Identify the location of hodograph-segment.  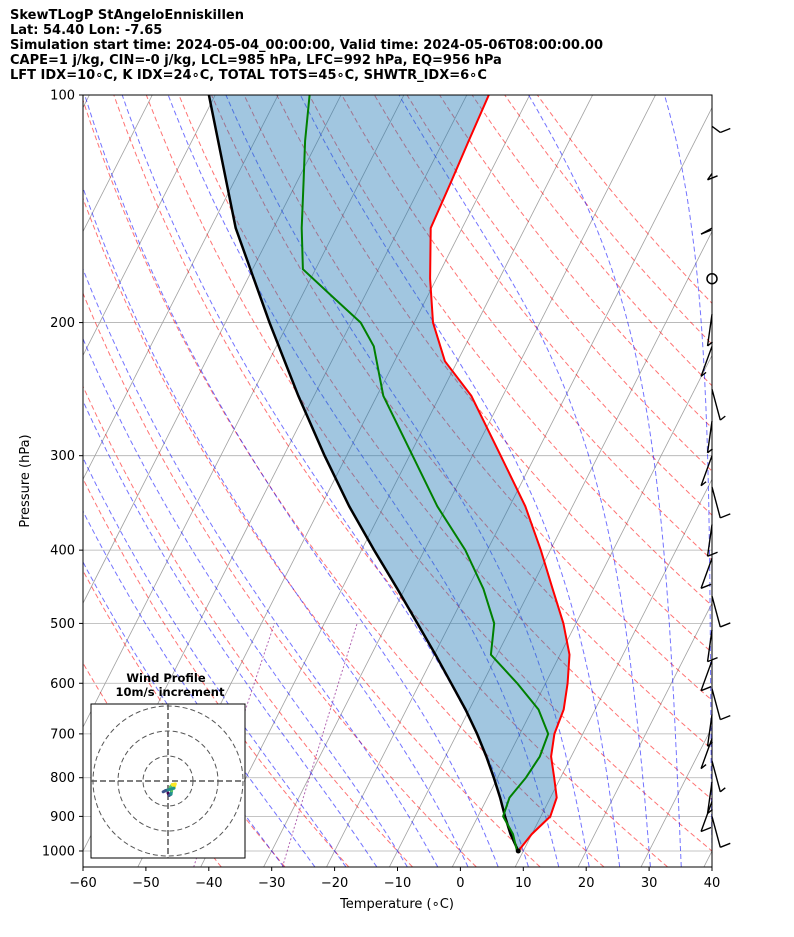
(164, 791).